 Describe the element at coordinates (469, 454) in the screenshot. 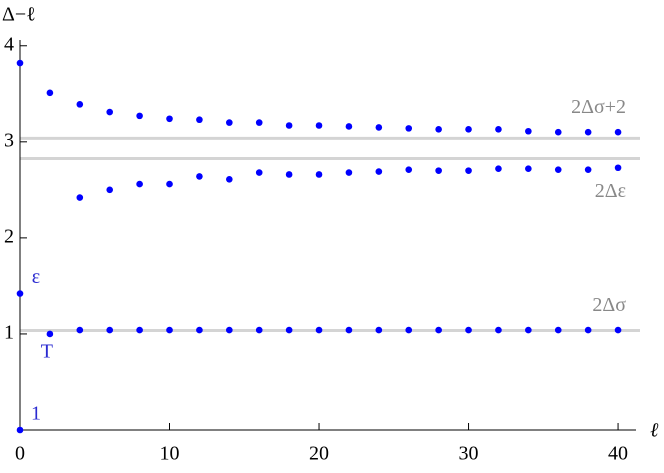

I see `x-tick-label: 30` at that location.